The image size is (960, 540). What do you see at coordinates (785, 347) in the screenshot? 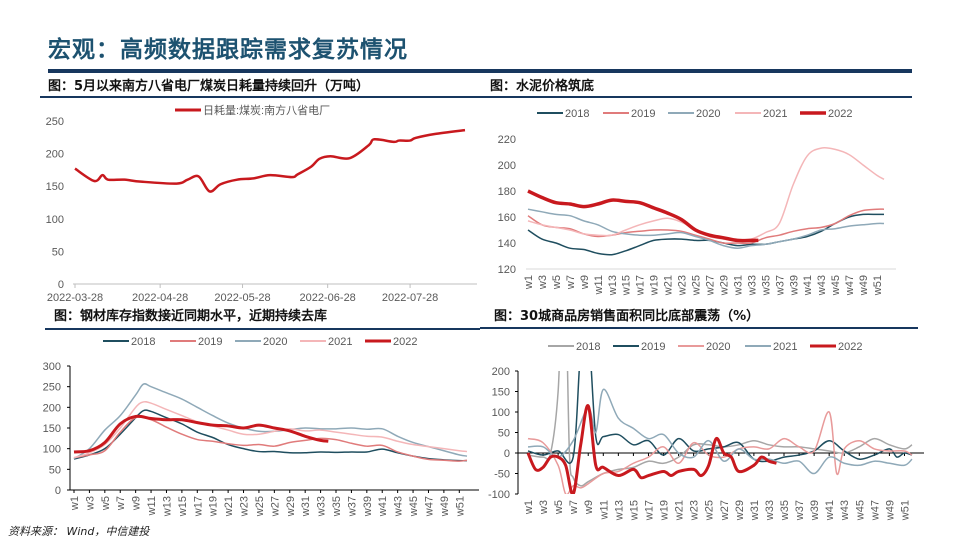
I see `legend-label: 2021` at bounding box center [785, 347].